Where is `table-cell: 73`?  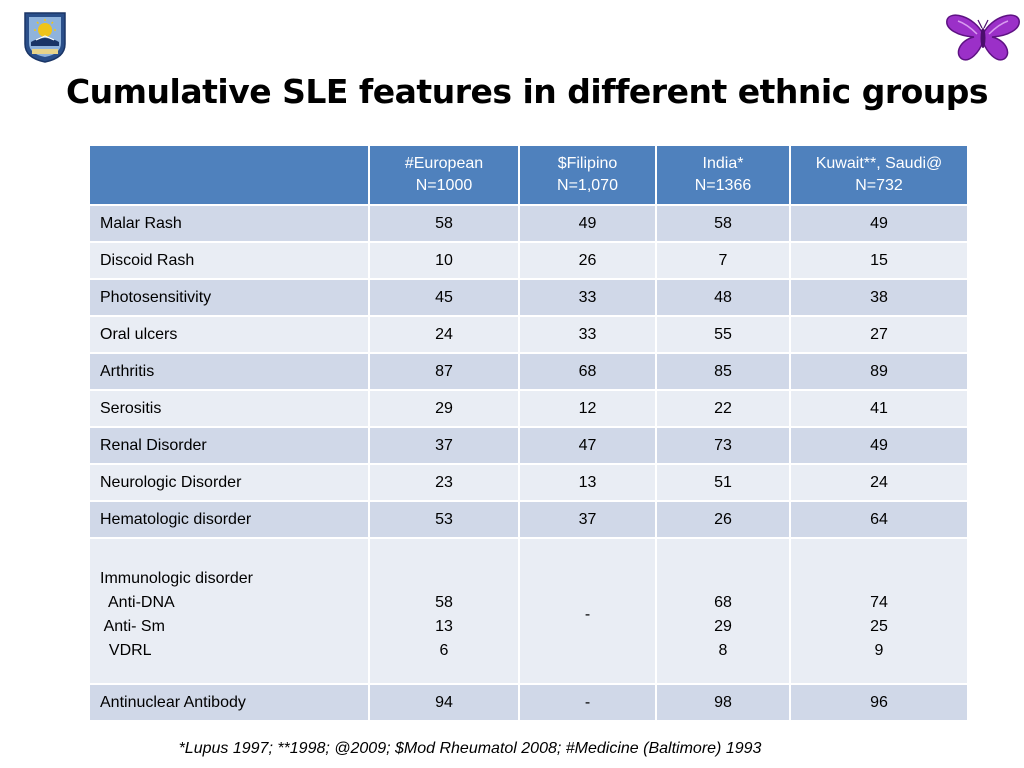 table-cell: 73 is located at coordinates (723, 445).